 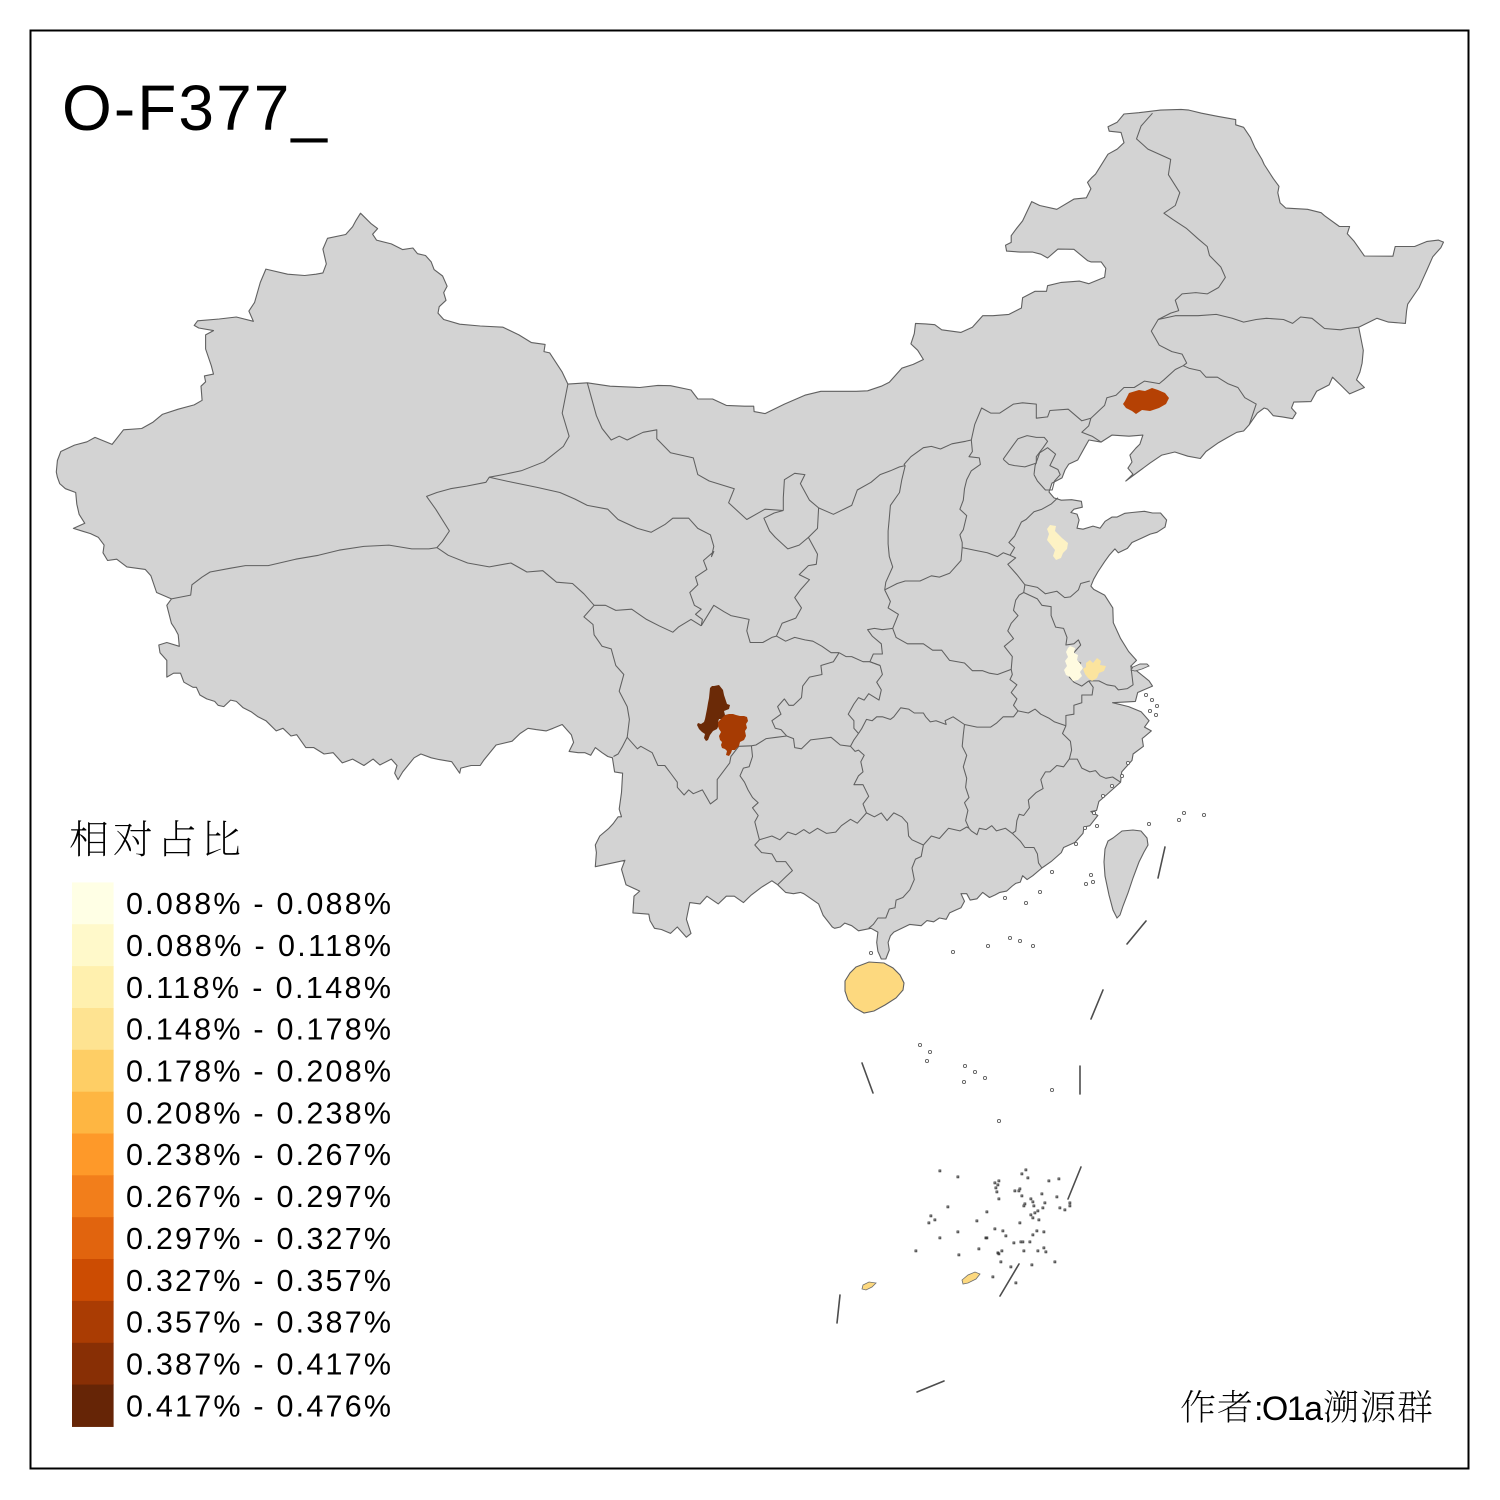 I want to click on svg-text: 0.118% - 0.148%, so click(x=258, y=988).